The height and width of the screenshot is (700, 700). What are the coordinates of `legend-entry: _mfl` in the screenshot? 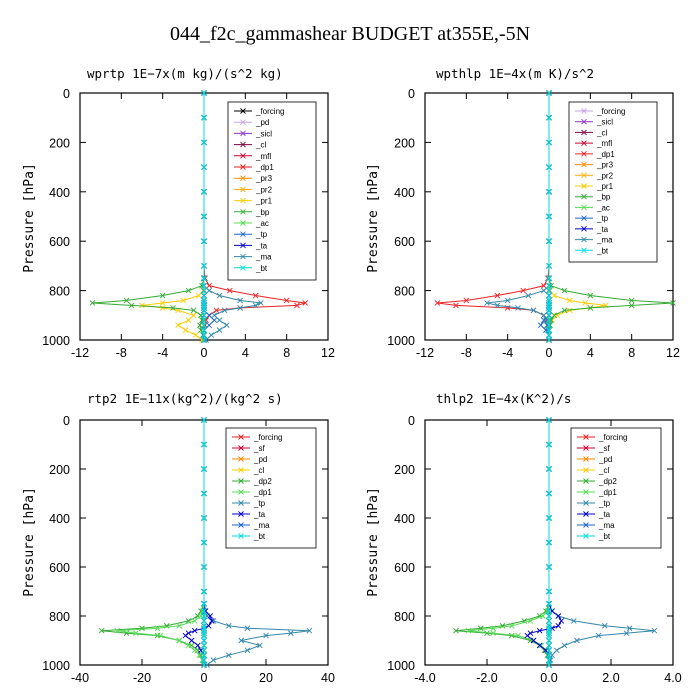 It's located at (263, 156).